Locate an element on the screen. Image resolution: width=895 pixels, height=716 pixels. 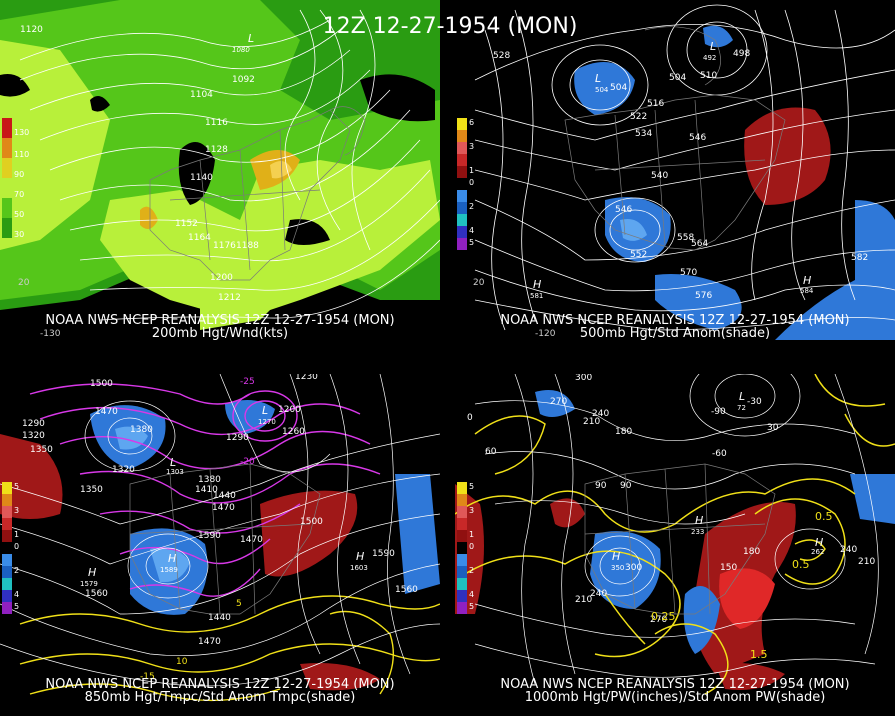
contour-label: 0 is located at coordinates (470, 418).